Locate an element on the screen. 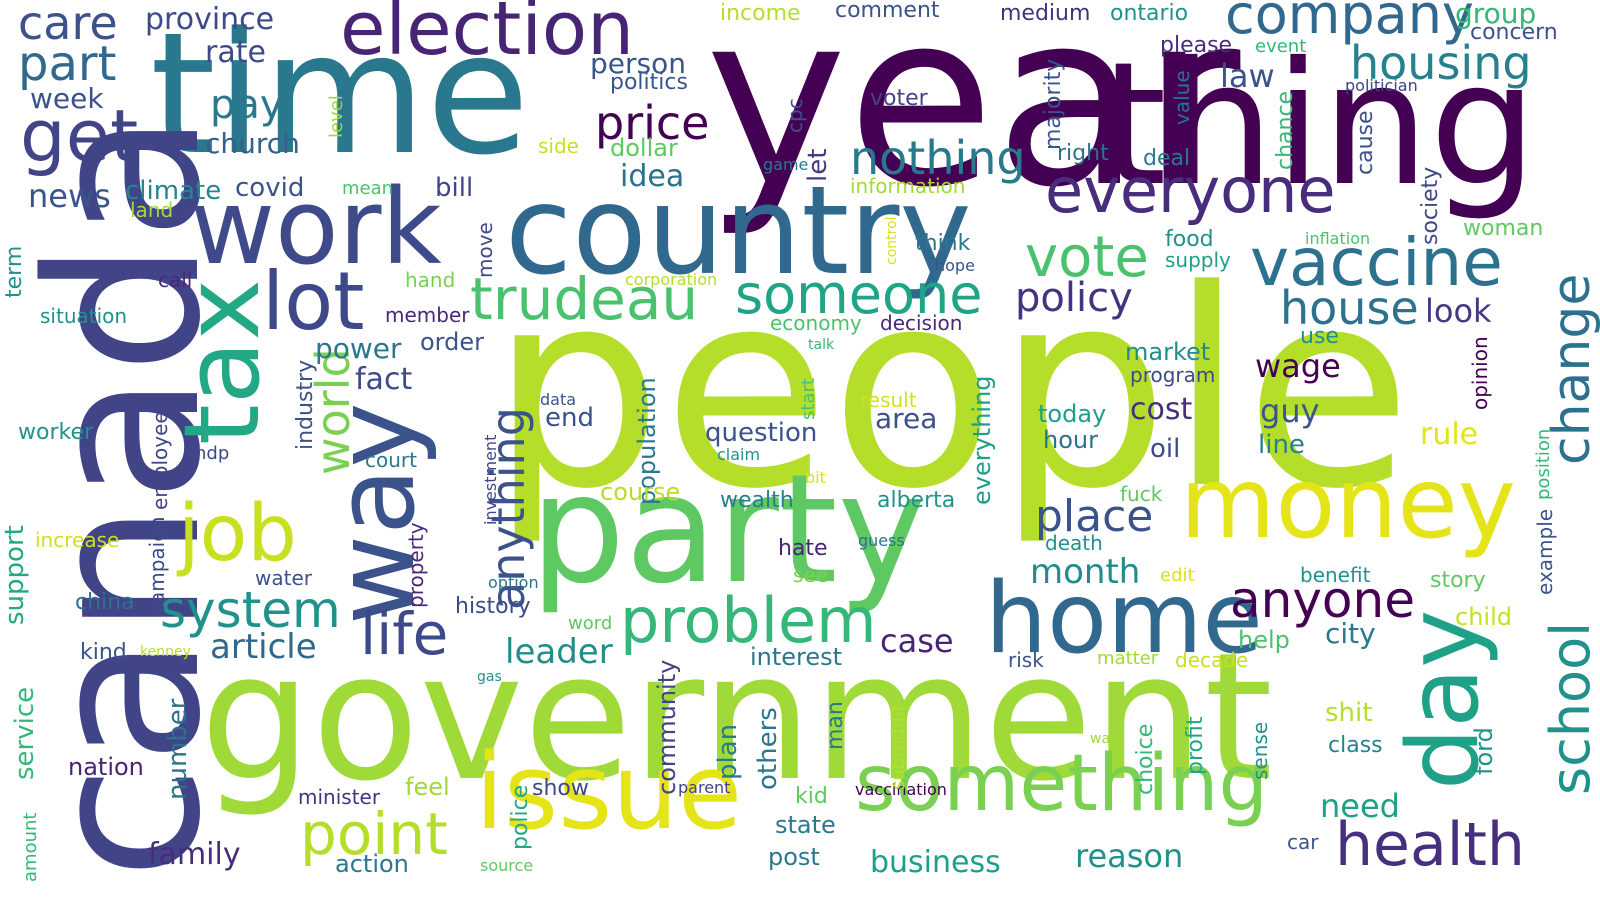  word-others: others is located at coordinates (768, 748).